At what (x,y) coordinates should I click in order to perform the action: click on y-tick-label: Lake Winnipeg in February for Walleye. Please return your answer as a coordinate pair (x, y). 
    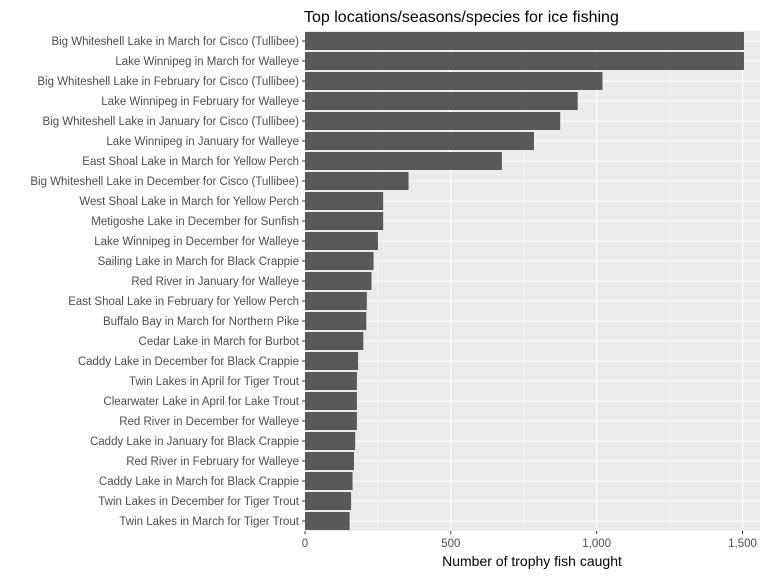
    Looking at the image, I should click on (200, 102).